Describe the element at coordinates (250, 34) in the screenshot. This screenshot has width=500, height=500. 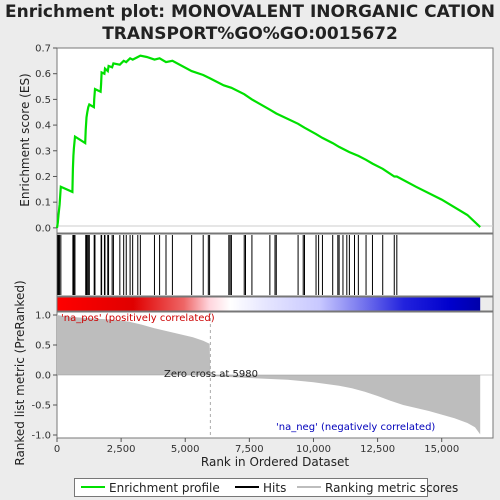
I see `title-line-2: TRANSPORT%GO%GO:0015672` at that location.